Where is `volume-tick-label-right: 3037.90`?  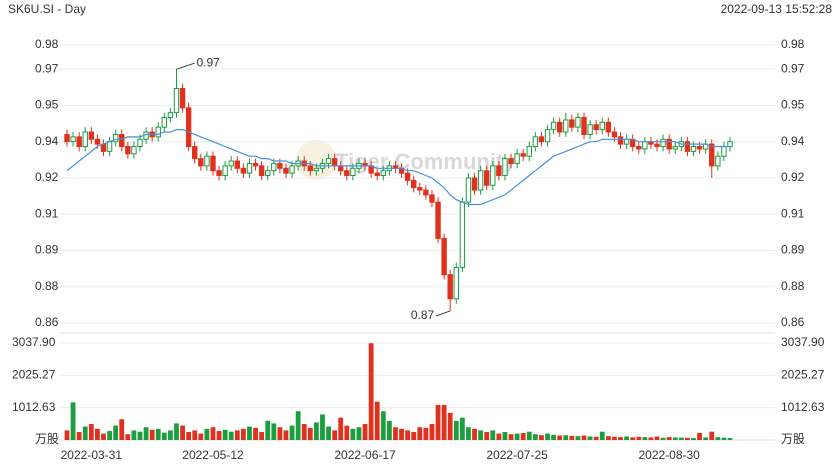 volume-tick-label-right: 3037.90 is located at coordinates (803, 342).